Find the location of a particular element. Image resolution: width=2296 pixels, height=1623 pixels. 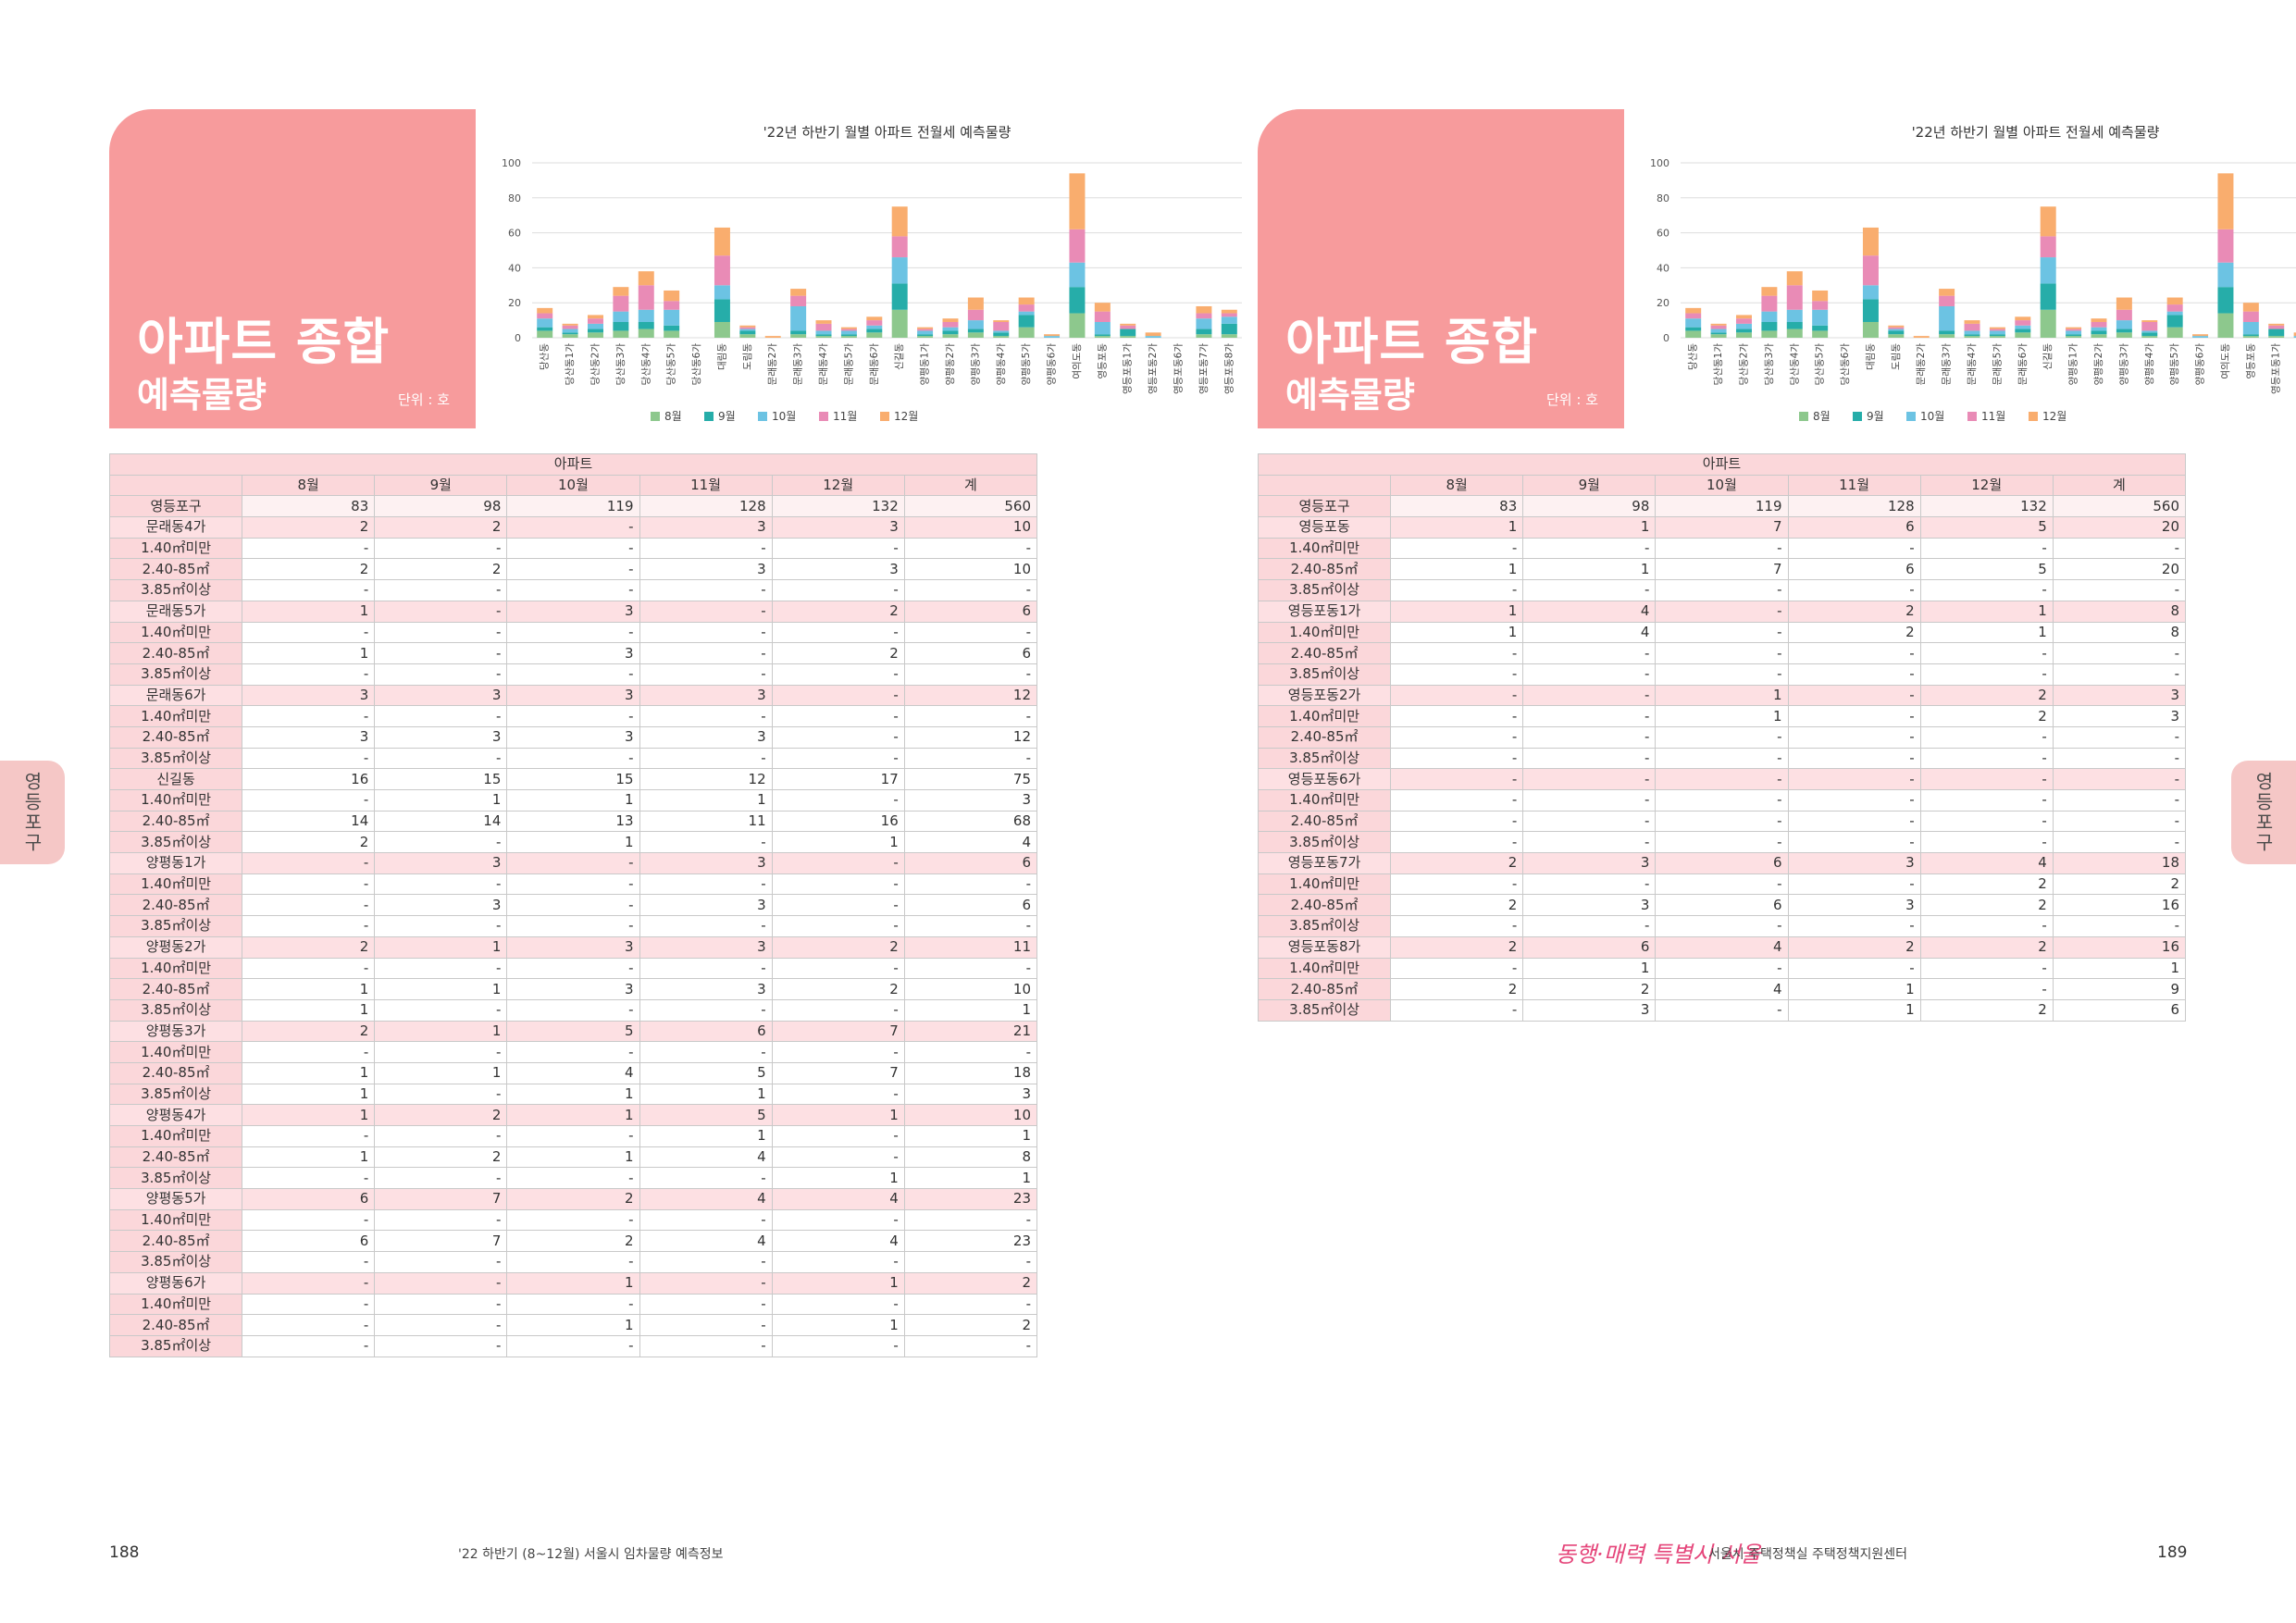

y-tick-label: 80 is located at coordinates (1663, 198).